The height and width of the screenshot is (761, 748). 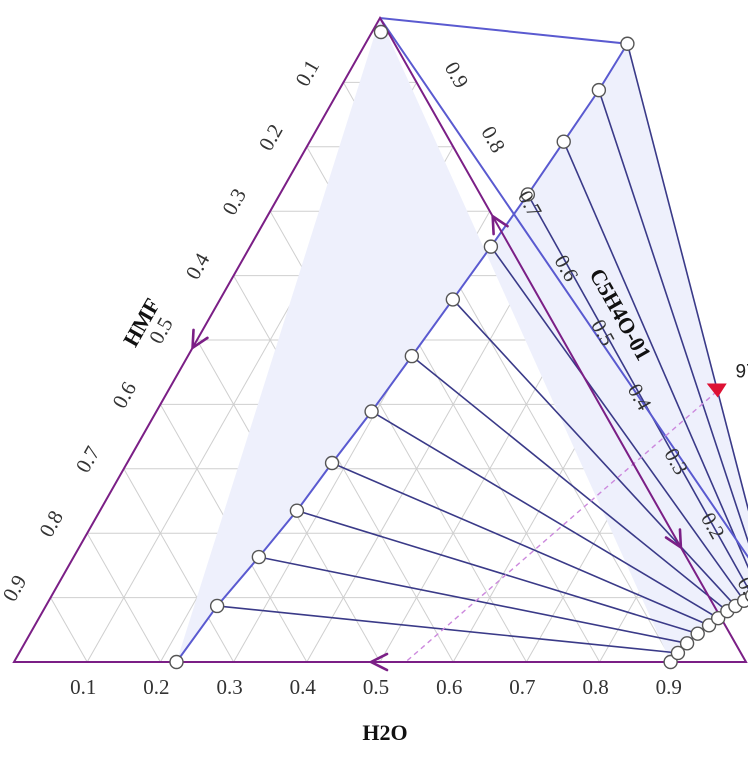 I want to click on arrow-c5h4o-up-icon, so click(x=500, y=225).